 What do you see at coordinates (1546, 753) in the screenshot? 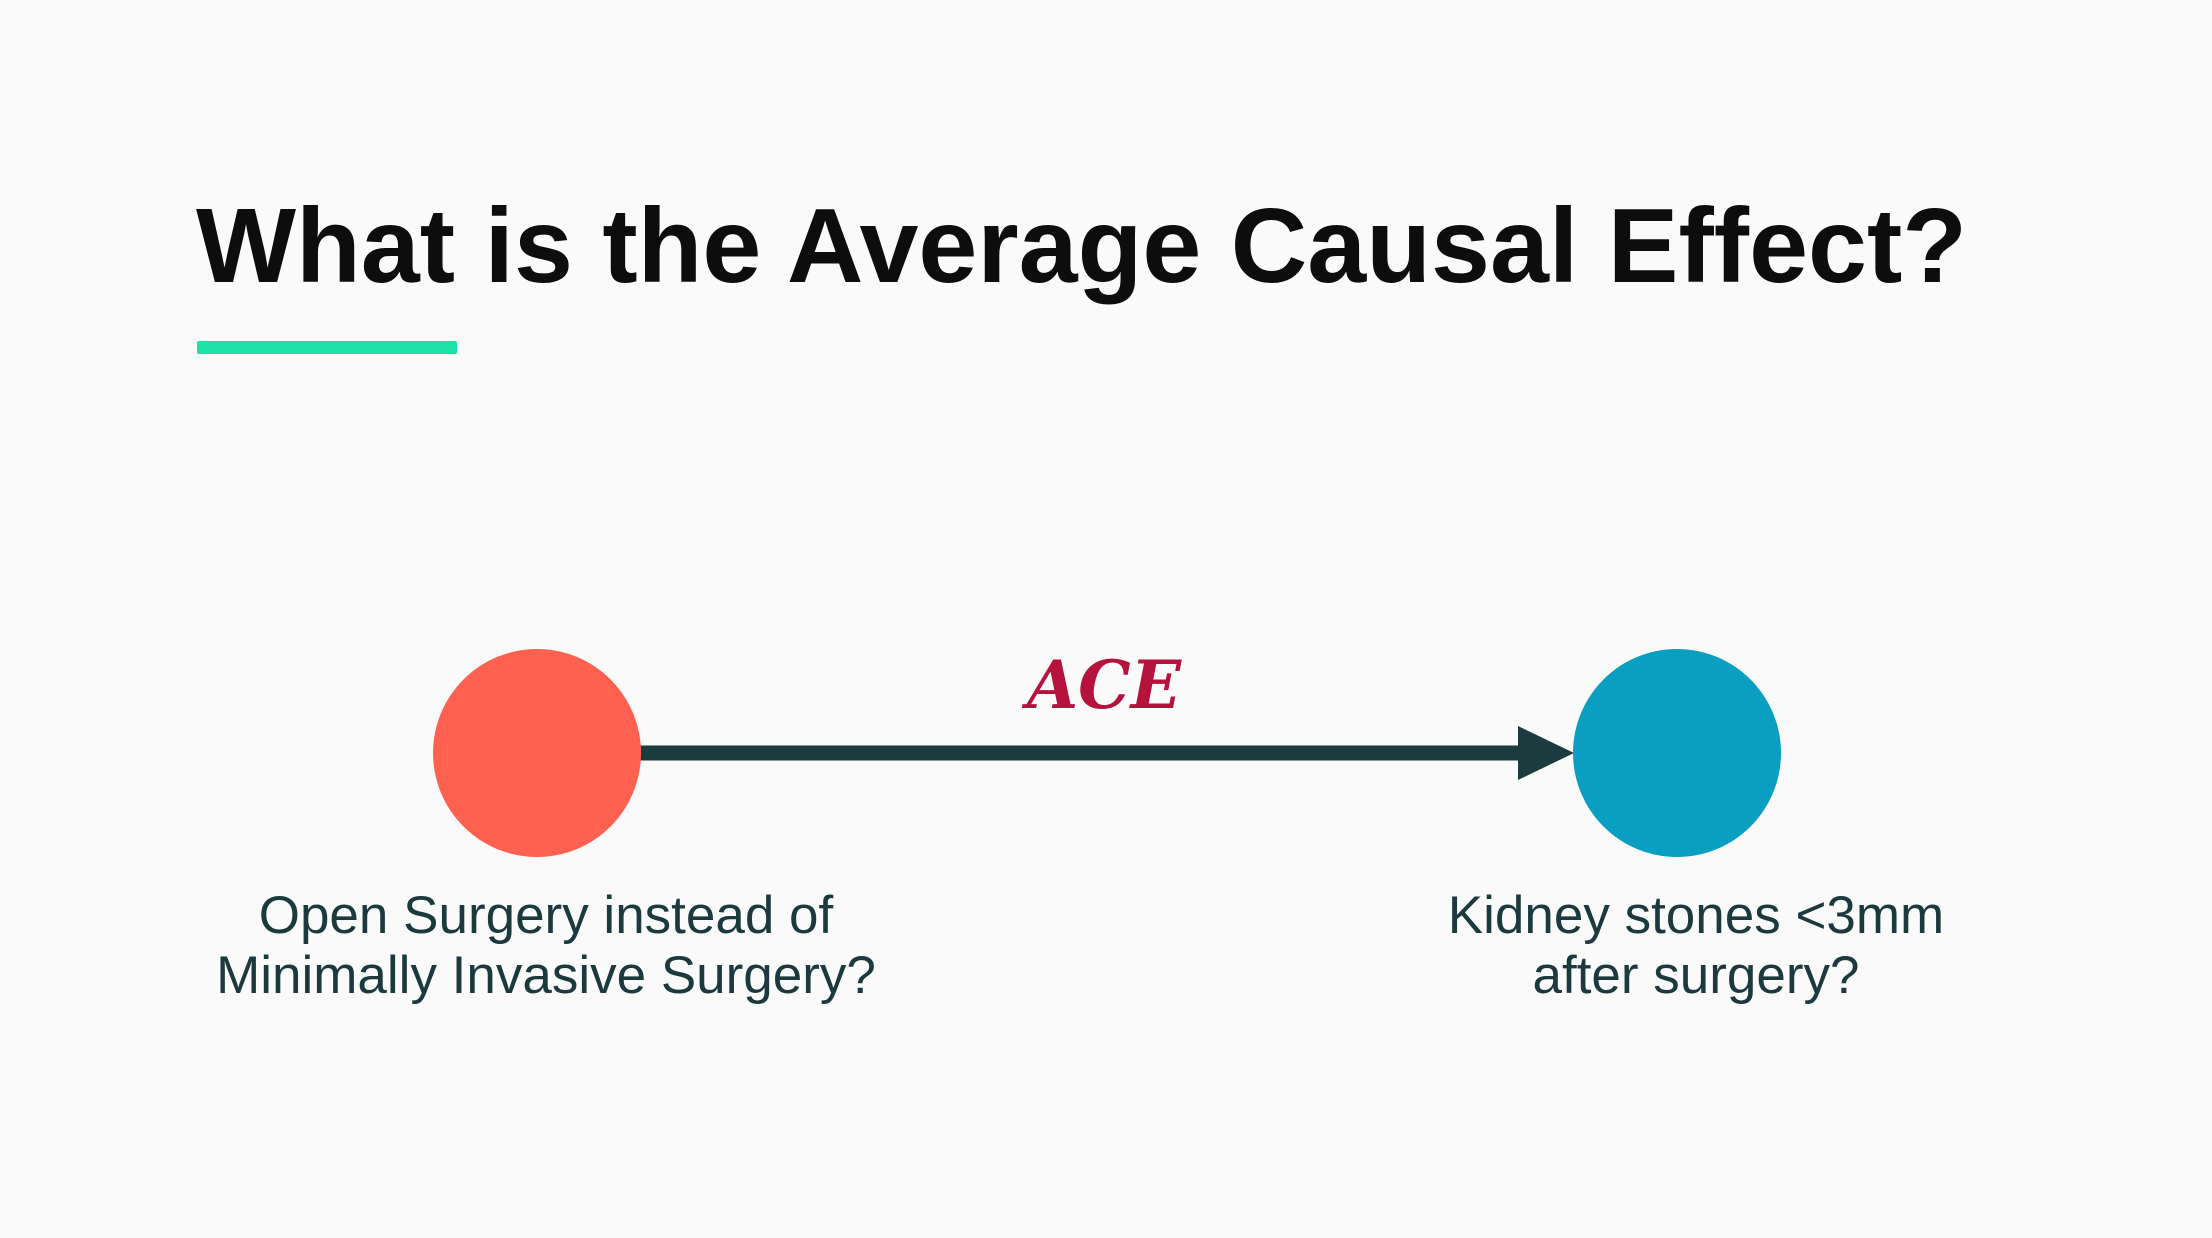
I see `causal-arrow-head` at bounding box center [1546, 753].